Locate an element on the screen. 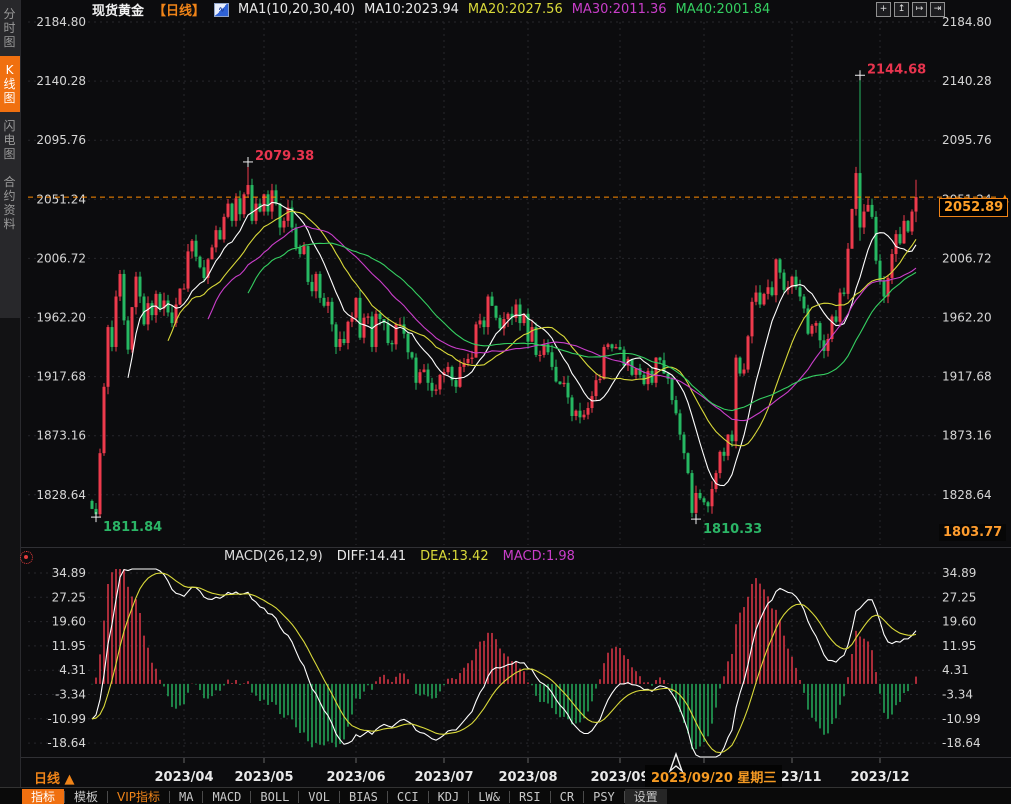  svg-text: 1873.16 is located at coordinates (967, 436).